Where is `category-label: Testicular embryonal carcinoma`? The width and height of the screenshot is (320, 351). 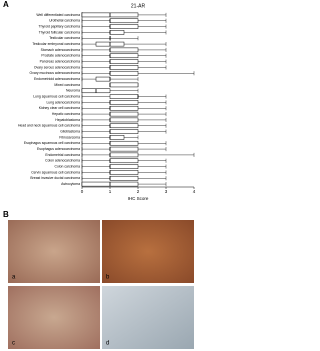 category-label: Testicular embryonal carcinoma is located at coordinates (56, 44).